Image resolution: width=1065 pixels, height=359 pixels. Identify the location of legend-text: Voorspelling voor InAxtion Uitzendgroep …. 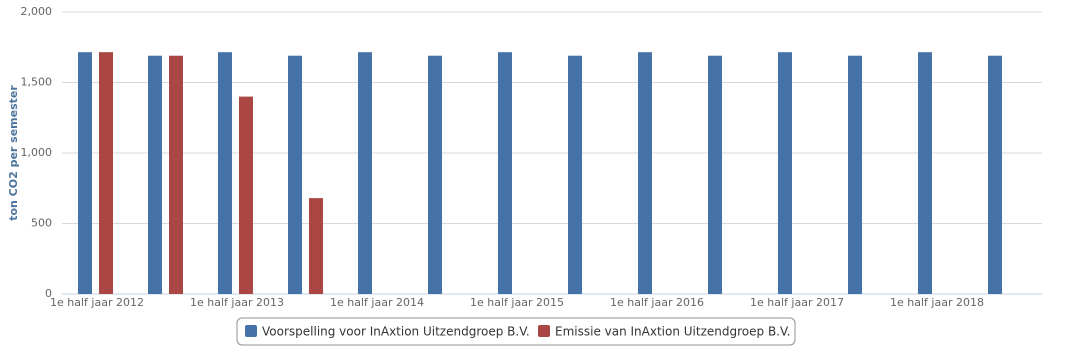
(396, 332).